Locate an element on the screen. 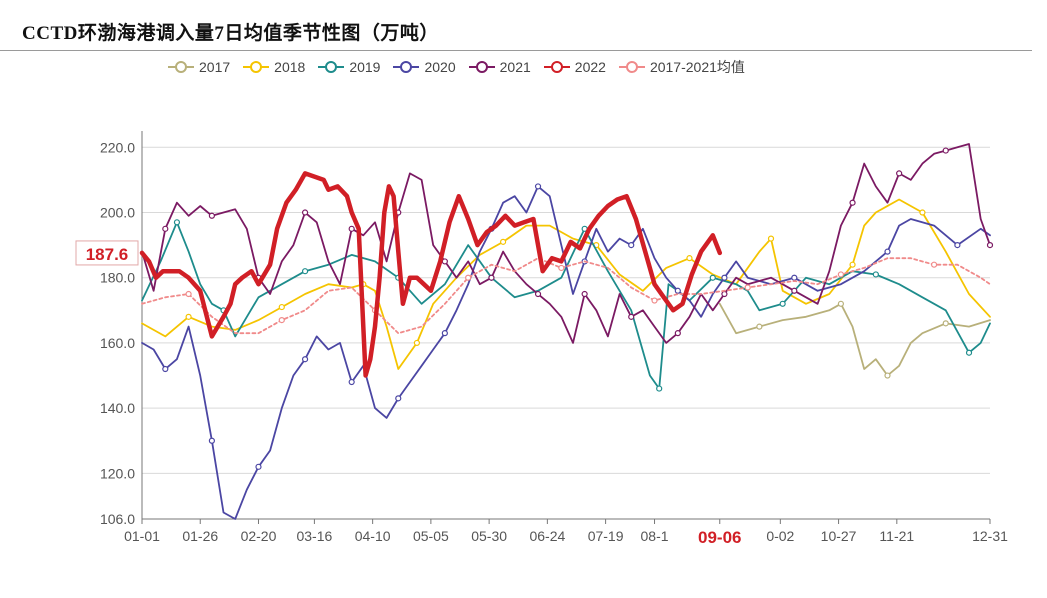 The width and height of the screenshot is (1047, 598). x-tick-label: 08-1 is located at coordinates (655, 536).